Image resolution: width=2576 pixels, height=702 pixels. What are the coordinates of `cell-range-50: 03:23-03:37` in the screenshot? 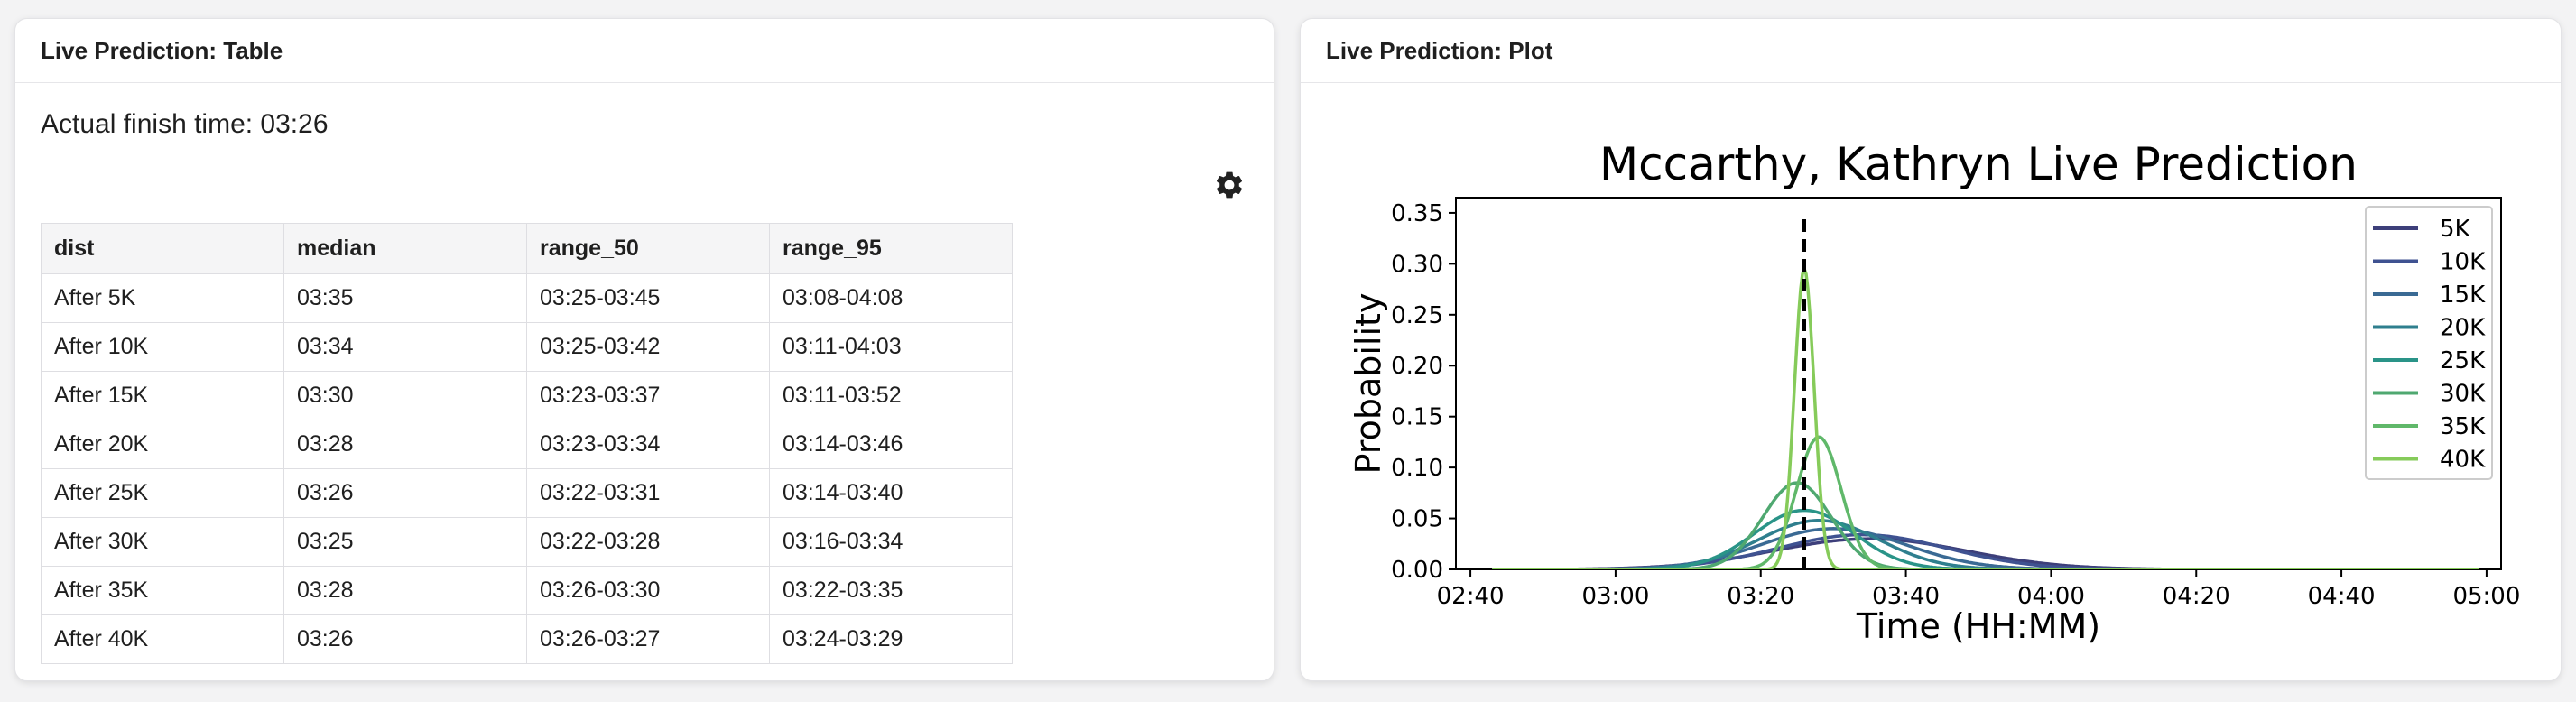 It's located at (648, 395).